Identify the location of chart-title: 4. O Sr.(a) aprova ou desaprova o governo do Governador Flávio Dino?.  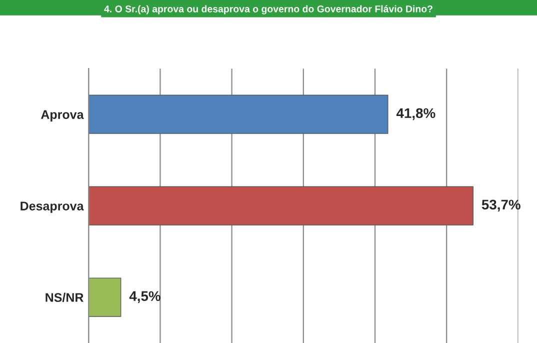
(268, 9).